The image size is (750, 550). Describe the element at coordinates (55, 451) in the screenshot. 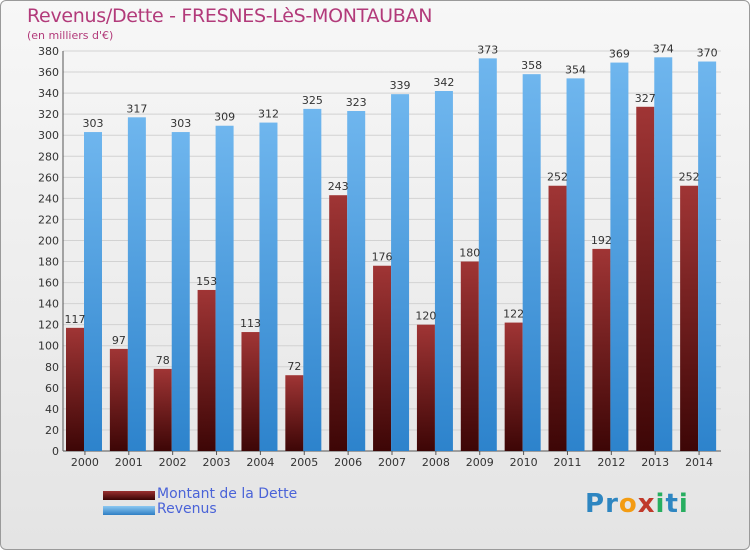

I see `y-tick-label: 0` at that location.